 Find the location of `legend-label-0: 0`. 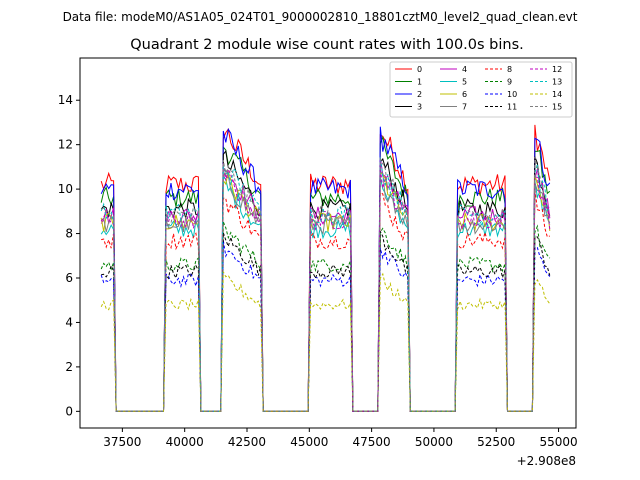

legend-label-0: 0 is located at coordinates (419, 69).